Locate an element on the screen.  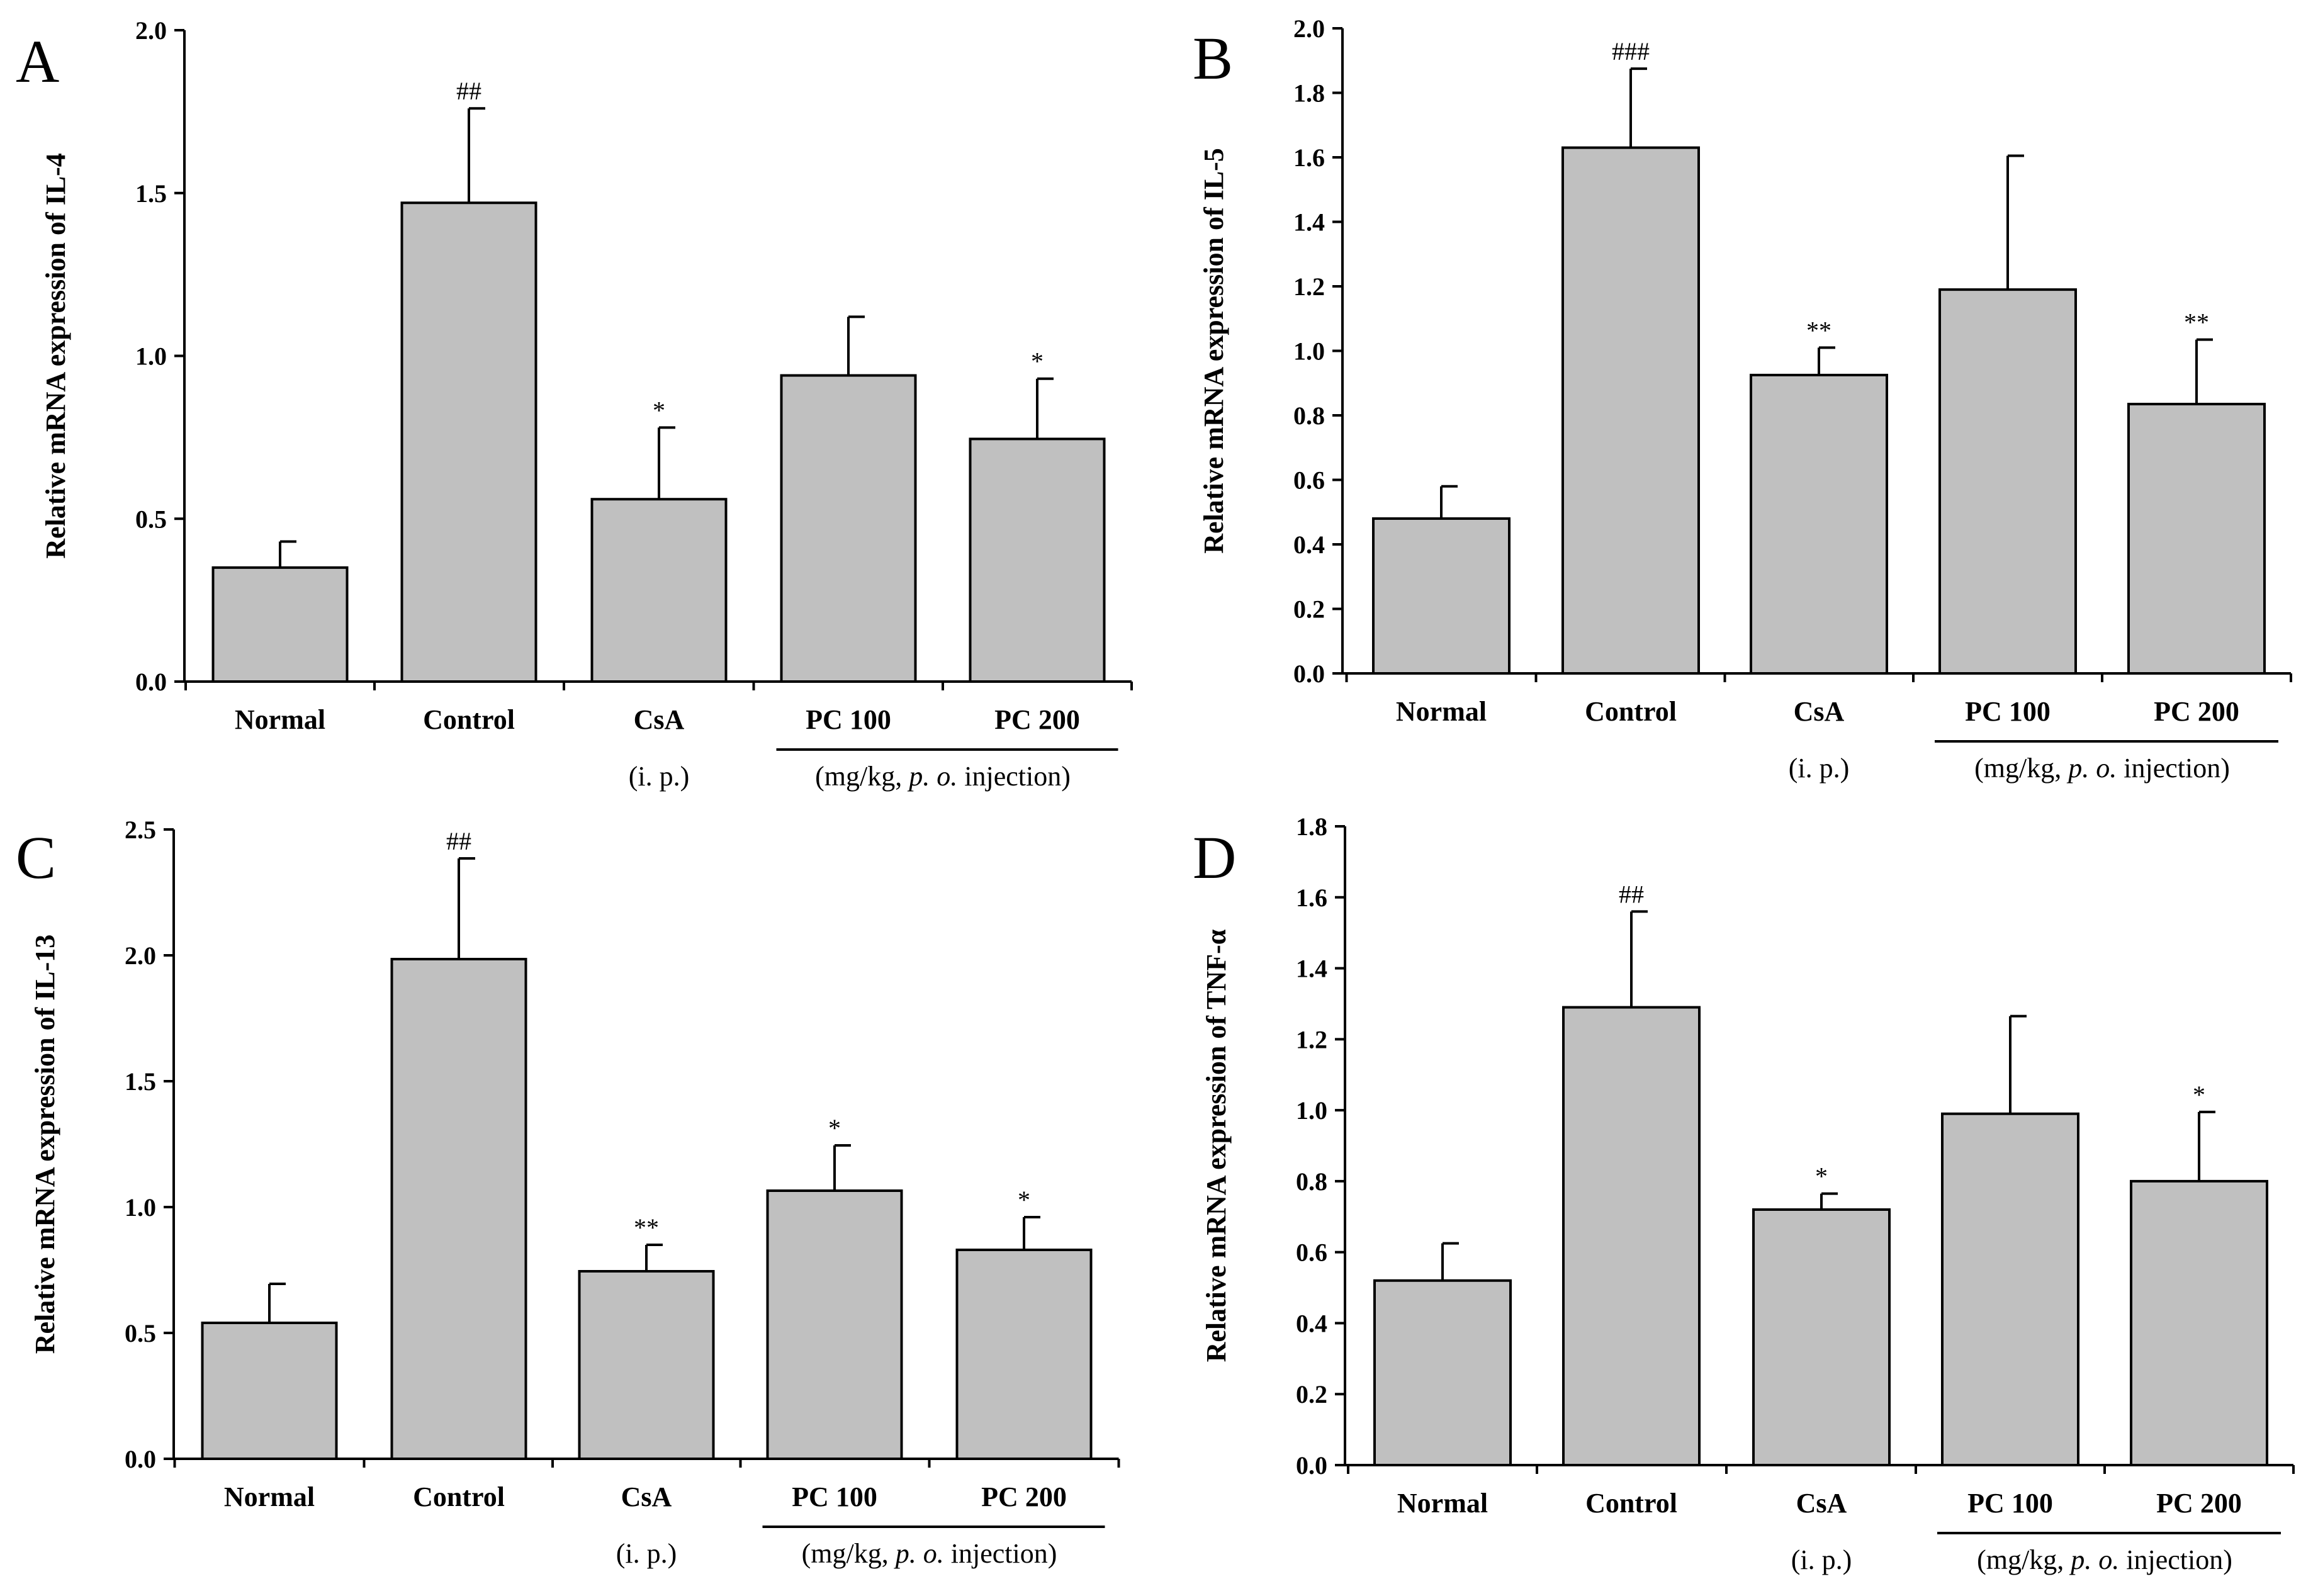
y-tick-label: 0.2 is located at coordinates (1309, 609).